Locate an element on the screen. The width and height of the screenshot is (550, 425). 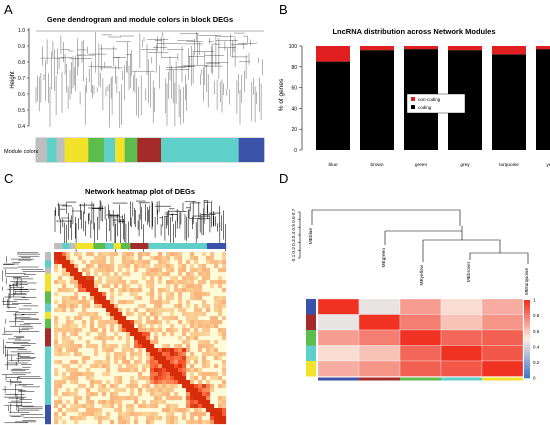
panel-a-y-tick-label: 0.8 is located at coordinates (21, 63).